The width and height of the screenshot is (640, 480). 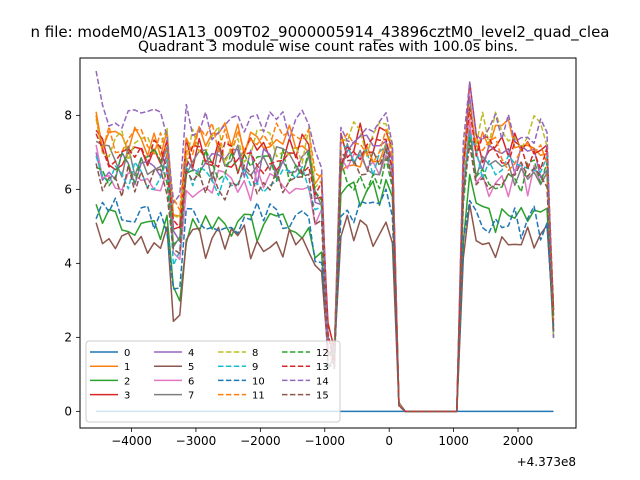 What do you see at coordinates (546, 462) in the screenshot?
I see `x-offset-label: +4.373e8` at bounding box center [546, 462].